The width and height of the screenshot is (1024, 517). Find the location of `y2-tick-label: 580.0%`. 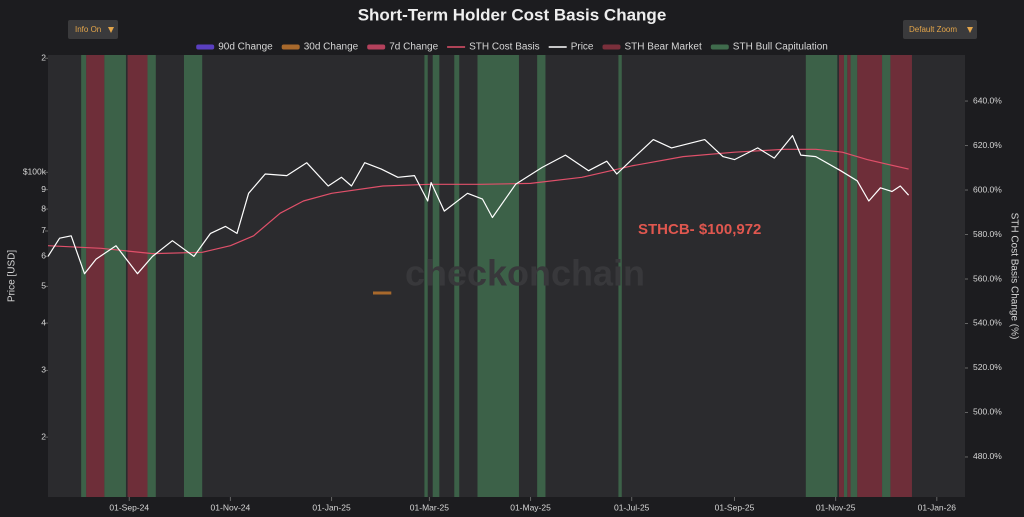

y2-tick-label: 580.0% is located at coordinates (987, 234).